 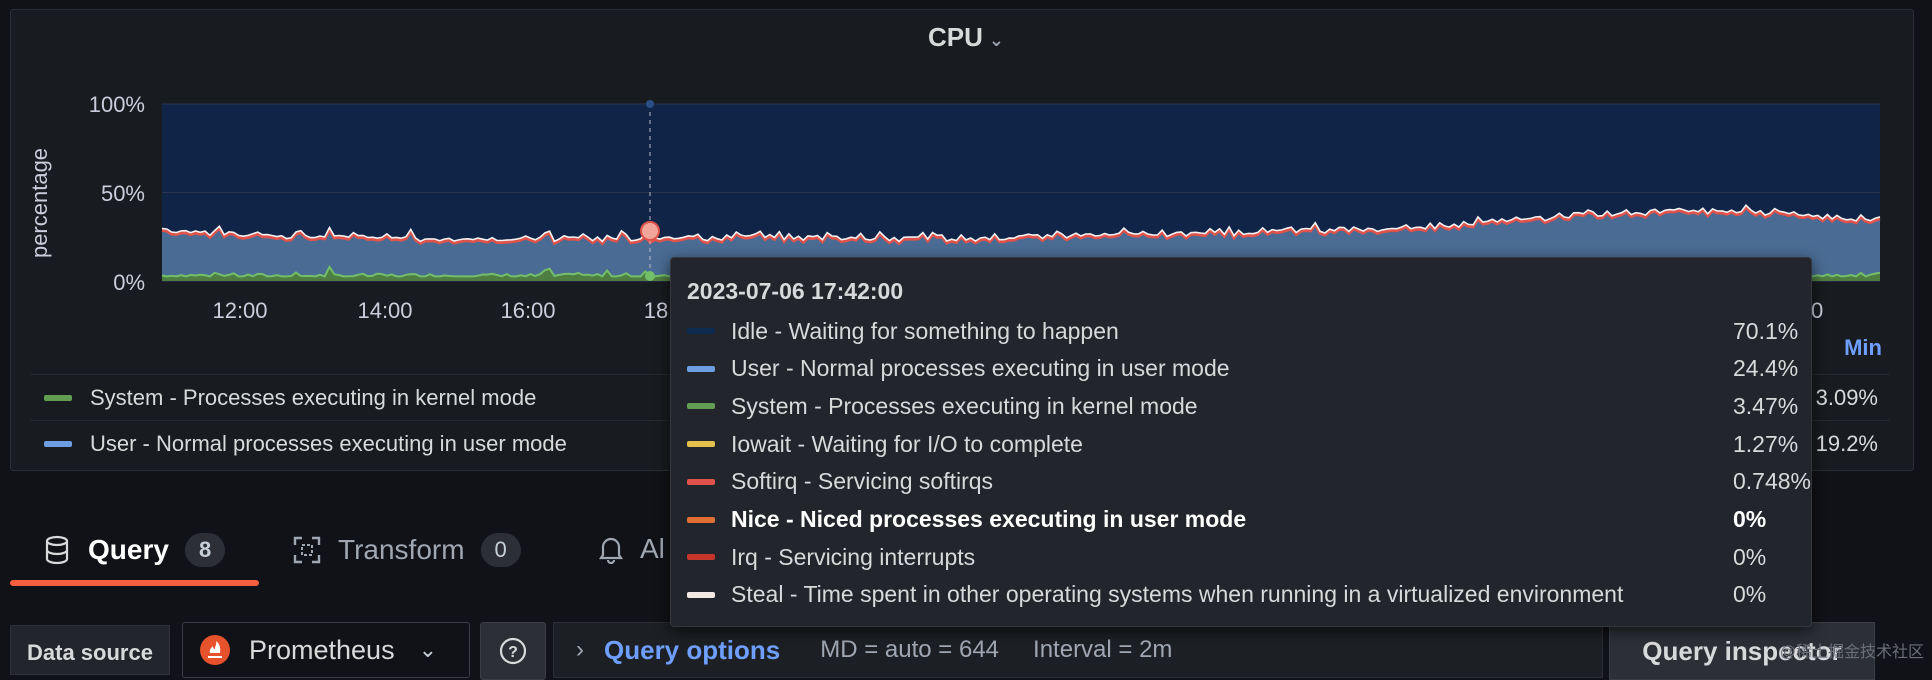 I want to click on bell-icon, so click(x=611, y=550).